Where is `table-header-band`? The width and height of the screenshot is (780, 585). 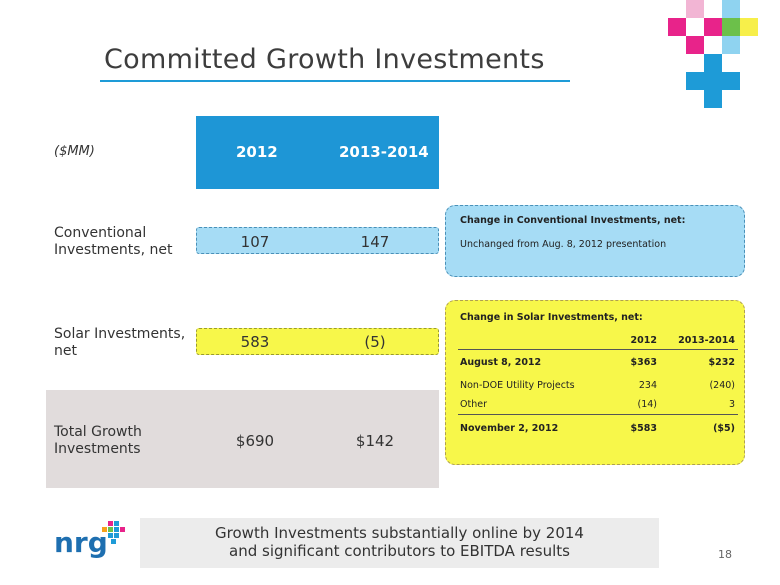 table-header-band is located at coordinates (317, 152).